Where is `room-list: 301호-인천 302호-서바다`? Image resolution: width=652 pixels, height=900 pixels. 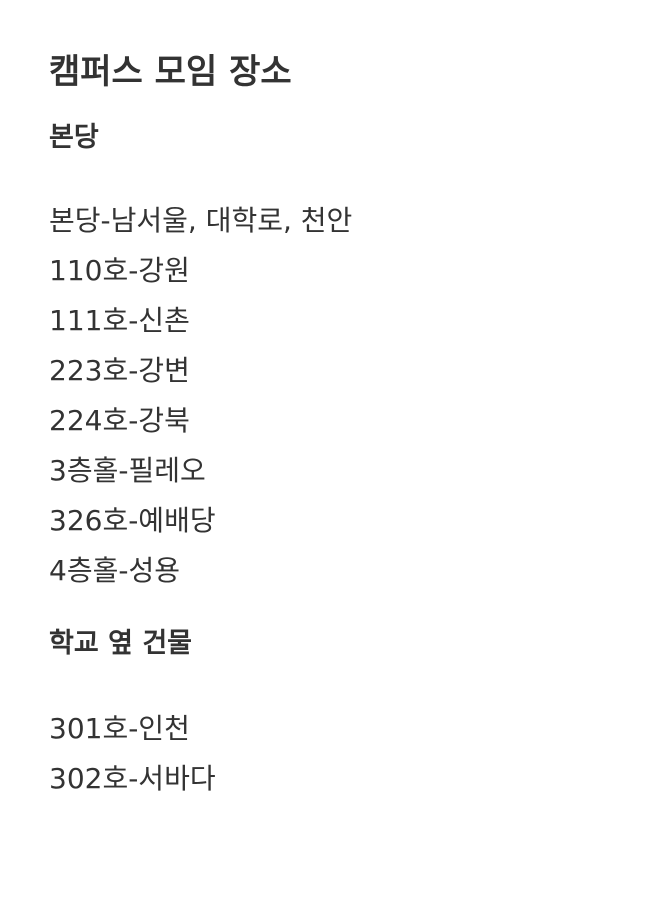 room-list: 301호-인천 302호-서바다 is located at coordinates (350, 754).